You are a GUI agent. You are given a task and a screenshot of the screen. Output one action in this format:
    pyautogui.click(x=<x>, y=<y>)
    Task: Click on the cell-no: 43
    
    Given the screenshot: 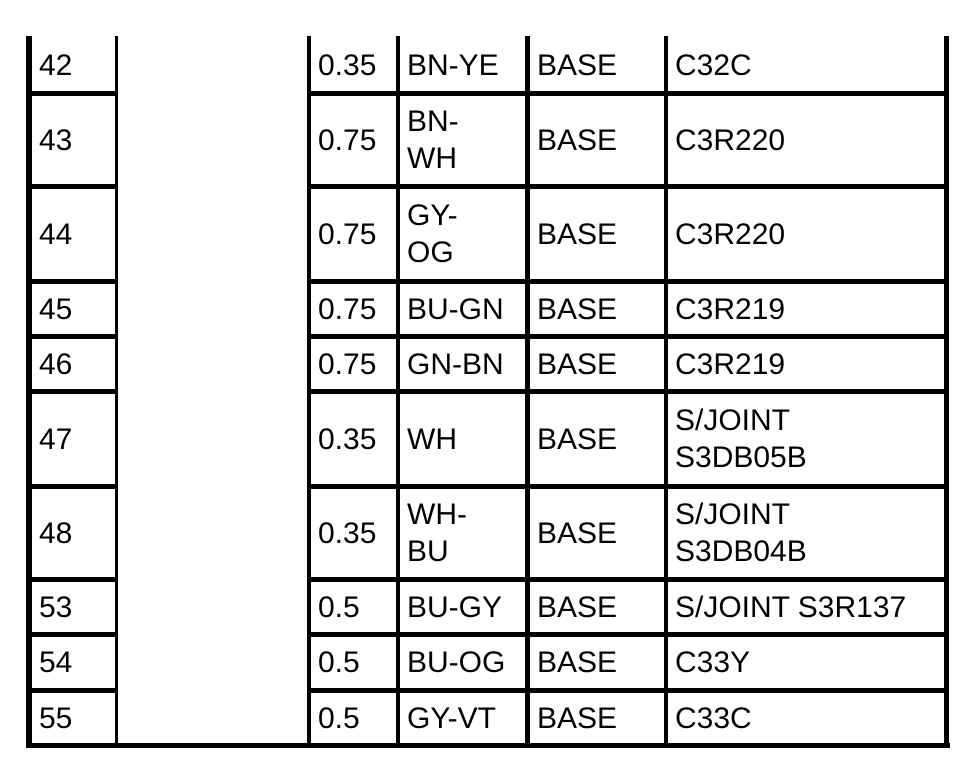 What is the action you would take?
    pyautogui.click(x=56, y=140)
    